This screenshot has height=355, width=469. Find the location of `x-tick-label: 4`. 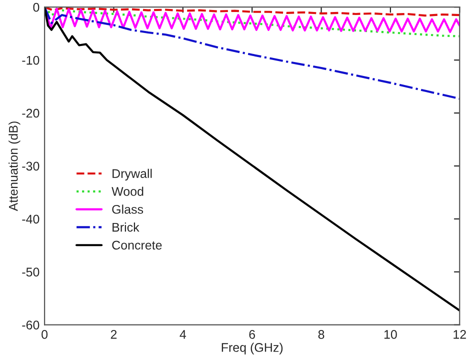

x-tick-label: 4 is located at coordinates (183, 334).